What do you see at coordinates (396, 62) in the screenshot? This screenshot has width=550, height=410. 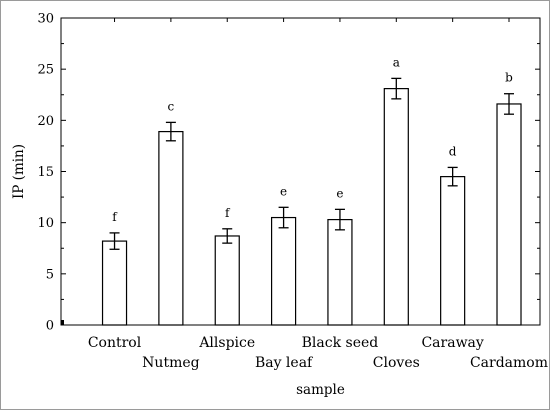 I see `significance-label: a` at bounding box center [396, 62].